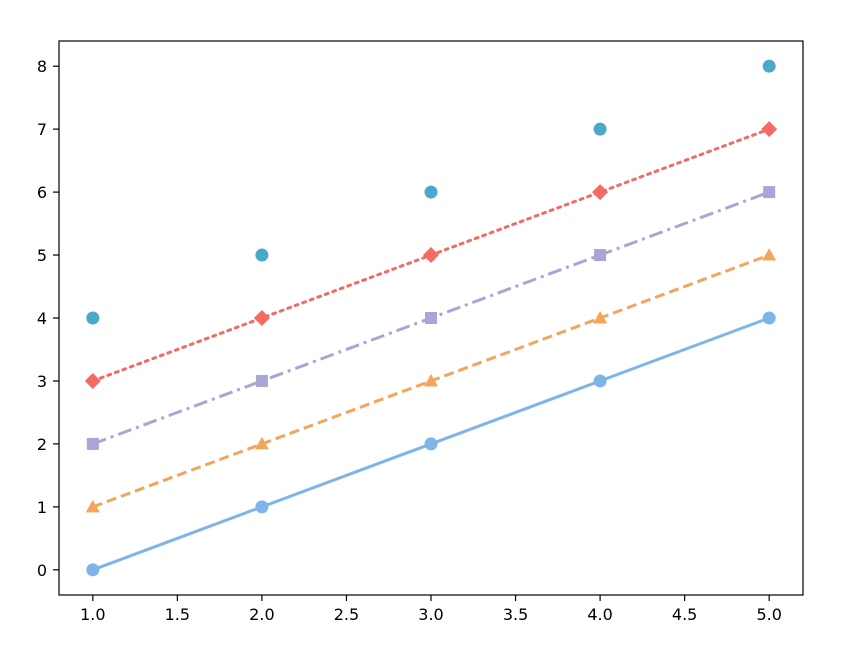  What do you see at coordinates (346, 614) in the screenshot?
I see `x-tick-label: 2.5` at bounding box center [346, 614].